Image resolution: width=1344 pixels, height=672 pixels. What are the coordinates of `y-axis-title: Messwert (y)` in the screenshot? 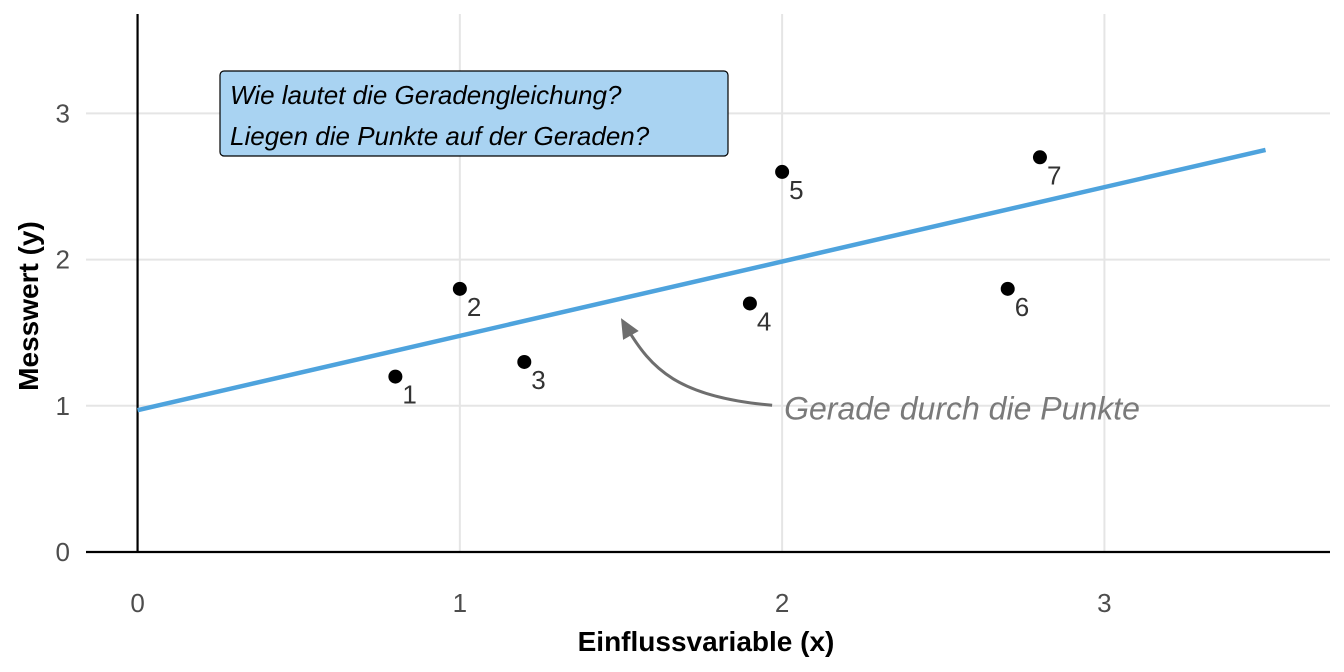 It's located at (28, 306).